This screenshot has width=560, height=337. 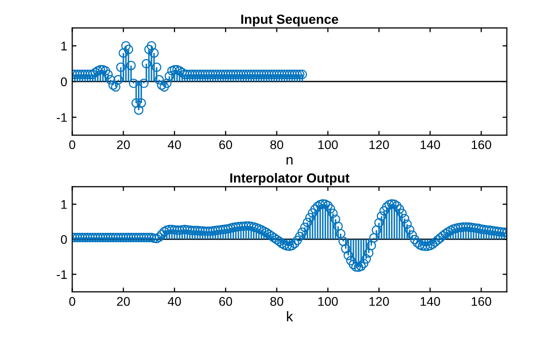 What do you see at coordinates (290, 316) in the screenshot?
I see `x-axis-title: k` at bounding box center [290, 316].